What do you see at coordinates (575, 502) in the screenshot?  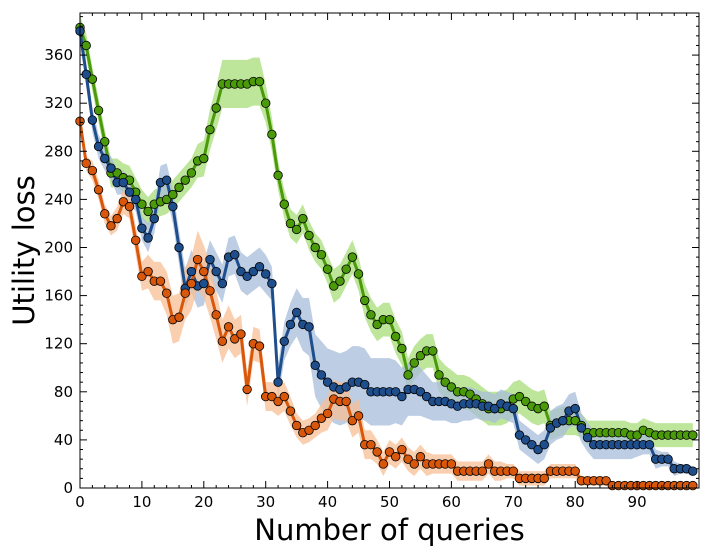 I see `x-tick-label: 80` at bounding box center [575, 502].